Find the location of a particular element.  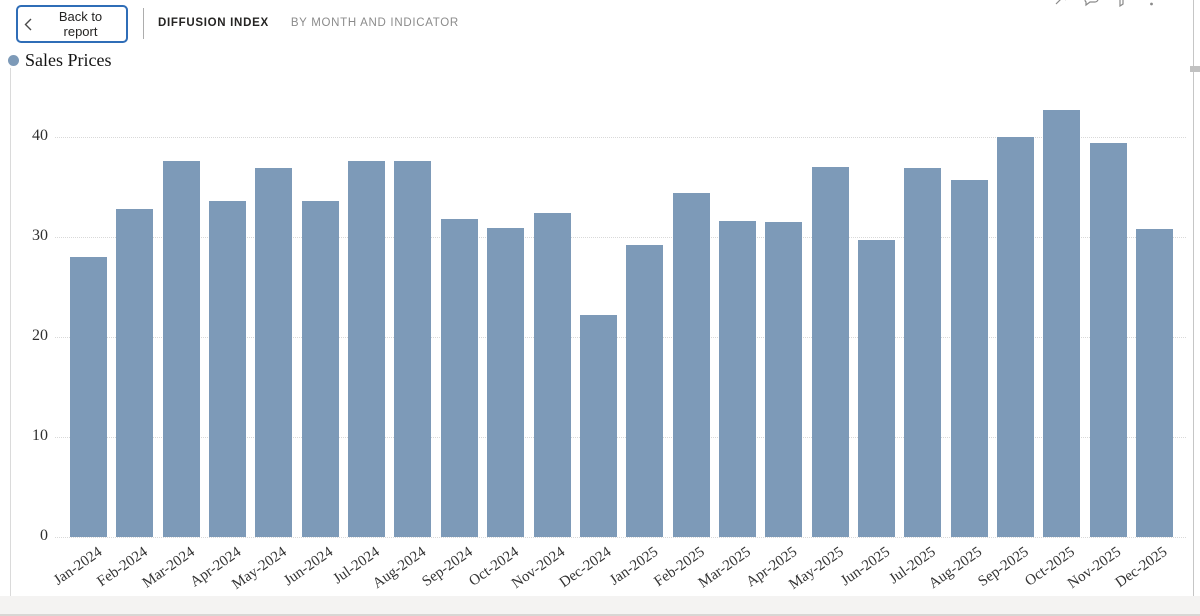

back-button-label: Back to report is located at coordinates (80, 24).